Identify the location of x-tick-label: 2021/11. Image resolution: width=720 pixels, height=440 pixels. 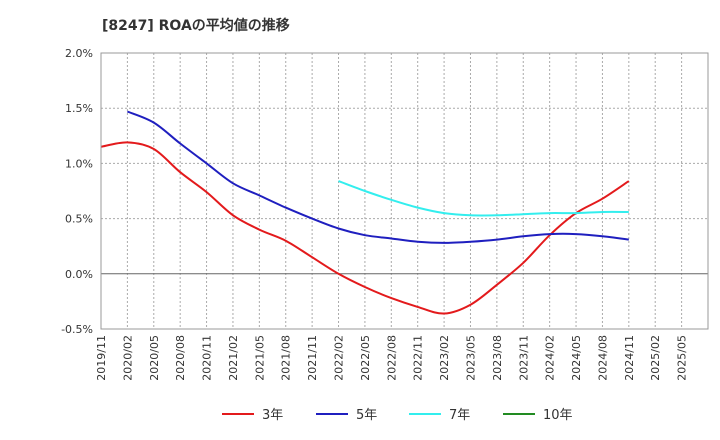
(312, 358).